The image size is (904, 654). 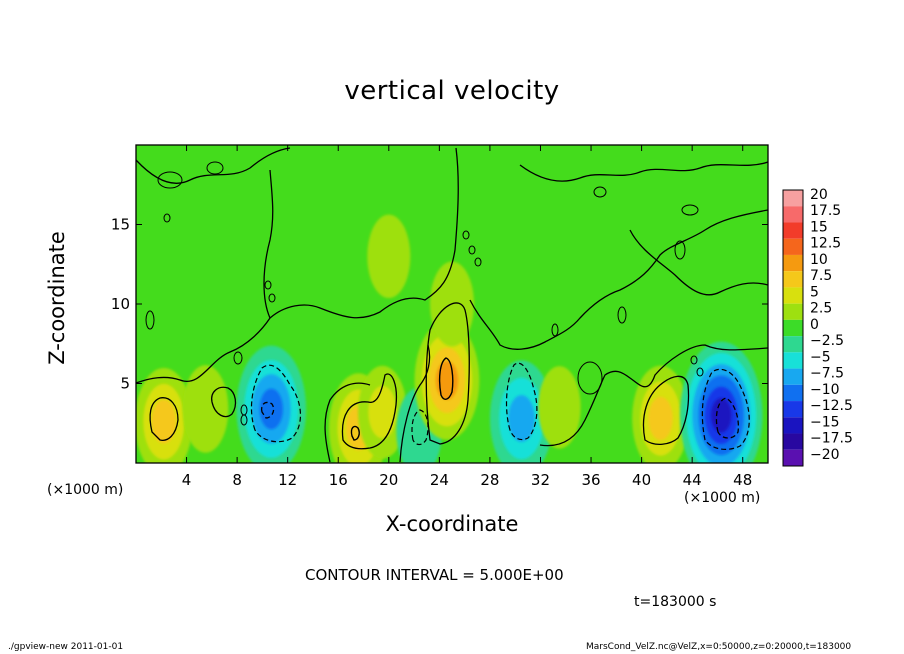 I want to click on colorbar-label: 20, so click(x=819, y=195).